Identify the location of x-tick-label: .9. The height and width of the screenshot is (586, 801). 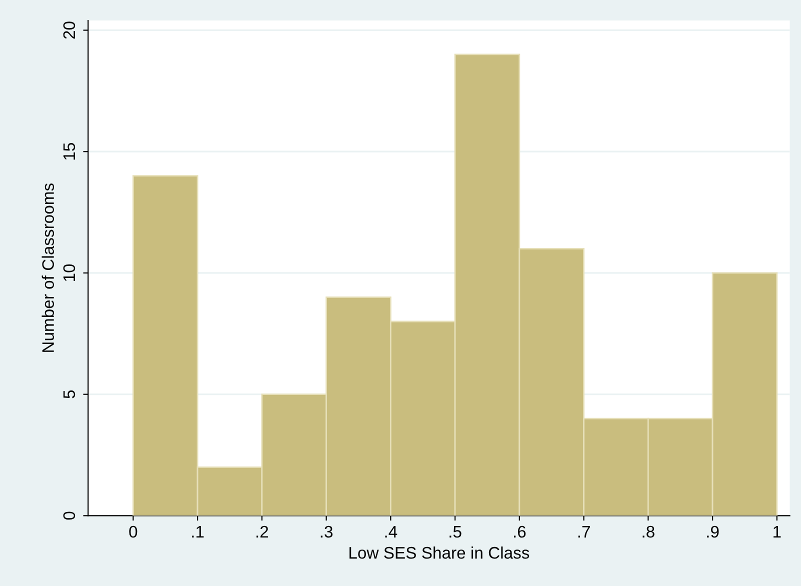
(713, 532).